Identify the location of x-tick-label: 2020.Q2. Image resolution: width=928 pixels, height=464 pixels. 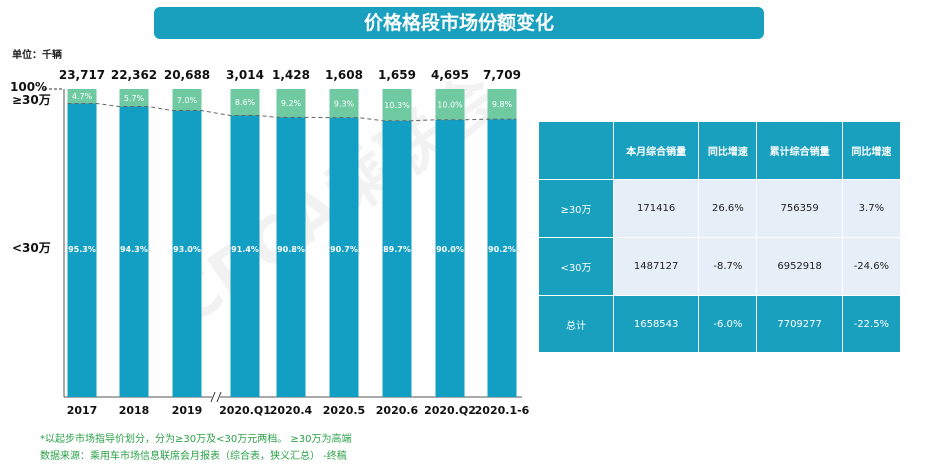
(450, 410).